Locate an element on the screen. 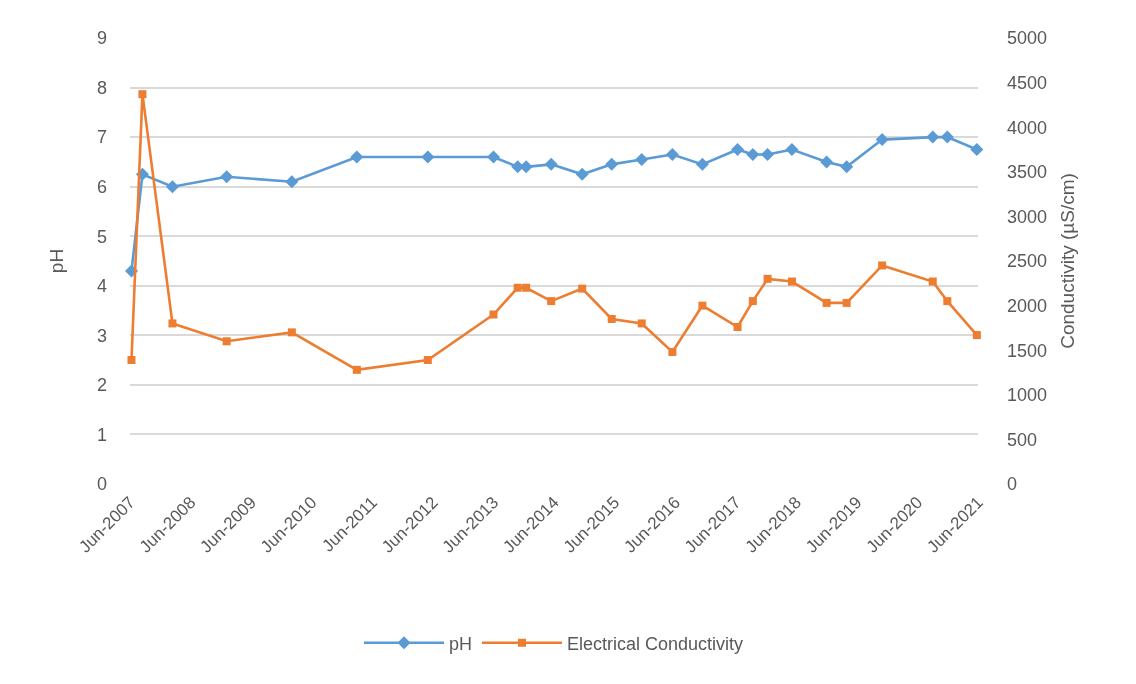 The width and height of the screenshot is (1136, 684). y2-tick-label: 1500 is located at coordinates (1027, 350).